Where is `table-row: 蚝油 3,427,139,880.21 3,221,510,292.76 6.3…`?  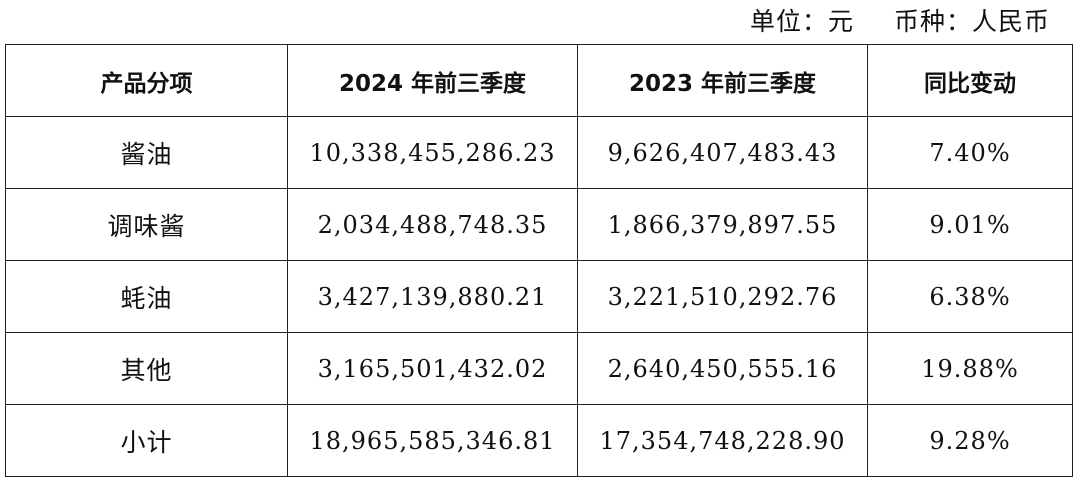 table-row: 蚝油 3,427,139,880.21 3,221,510,292.76 6.3… is located at coordinates (539, 296).